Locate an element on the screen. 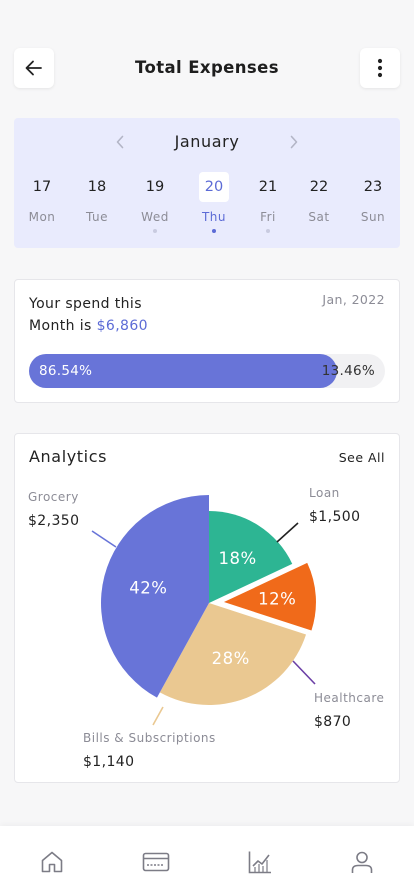  day-number: 22 is located at coordinates (319, 187).